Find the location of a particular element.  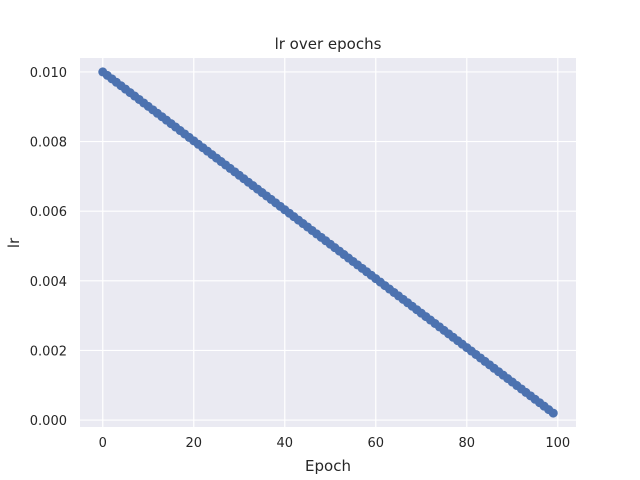

x-axis-label: Epoch is located at coordinates (328, 466).